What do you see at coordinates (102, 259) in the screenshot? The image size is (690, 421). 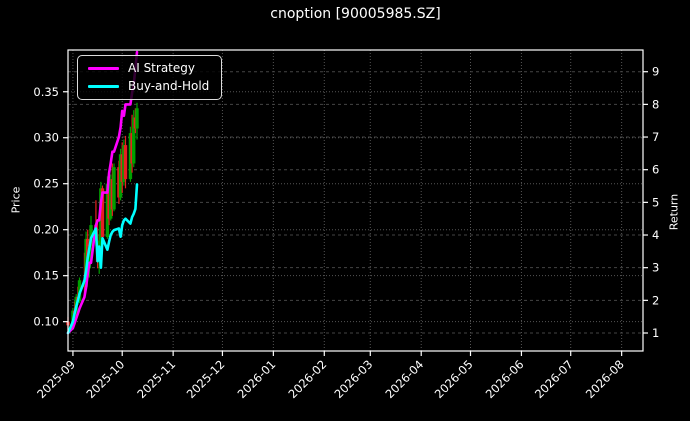 I see `series-line-buy-and-hold` at bounding box center [102, 259].